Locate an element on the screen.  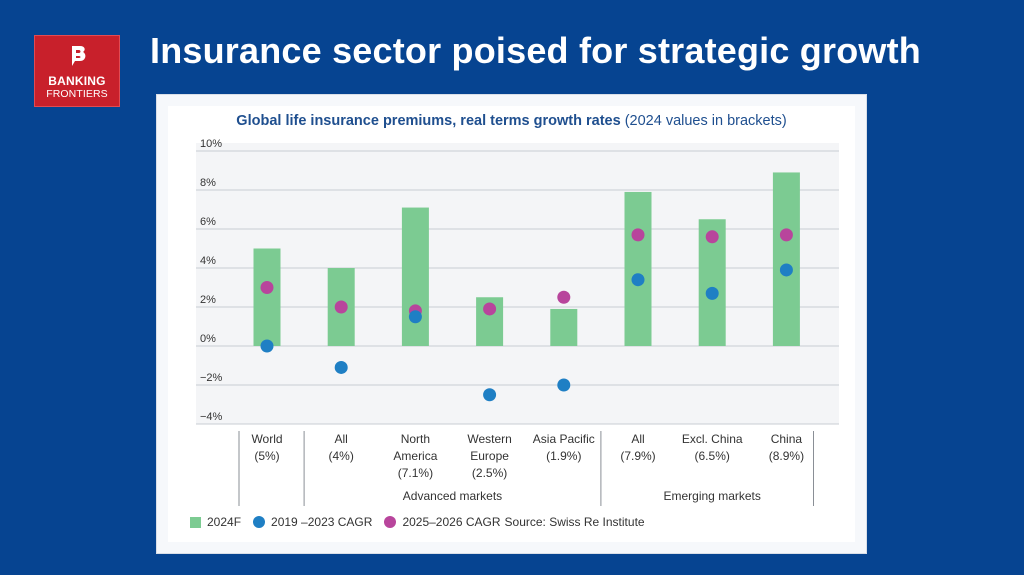
logo-emblem-icon is located at coordinates (79, 56).